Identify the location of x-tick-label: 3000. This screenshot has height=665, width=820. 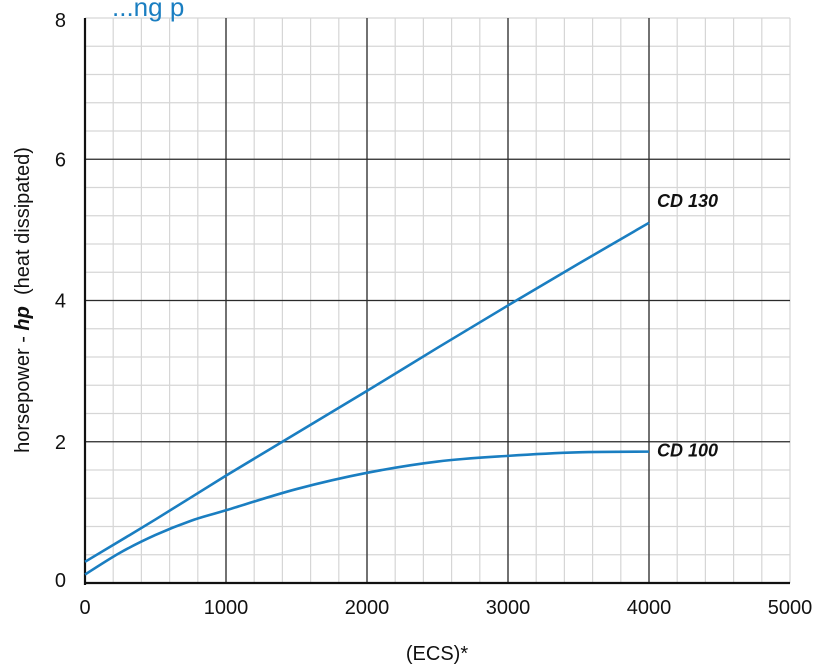
(508, 608).